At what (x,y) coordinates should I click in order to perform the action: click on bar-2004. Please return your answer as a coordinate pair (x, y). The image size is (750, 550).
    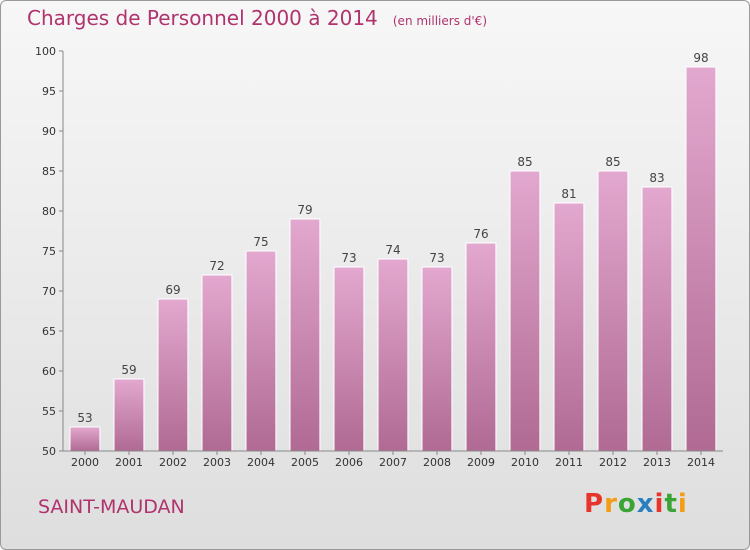
    Looking at the image, I should click on (261, 351).